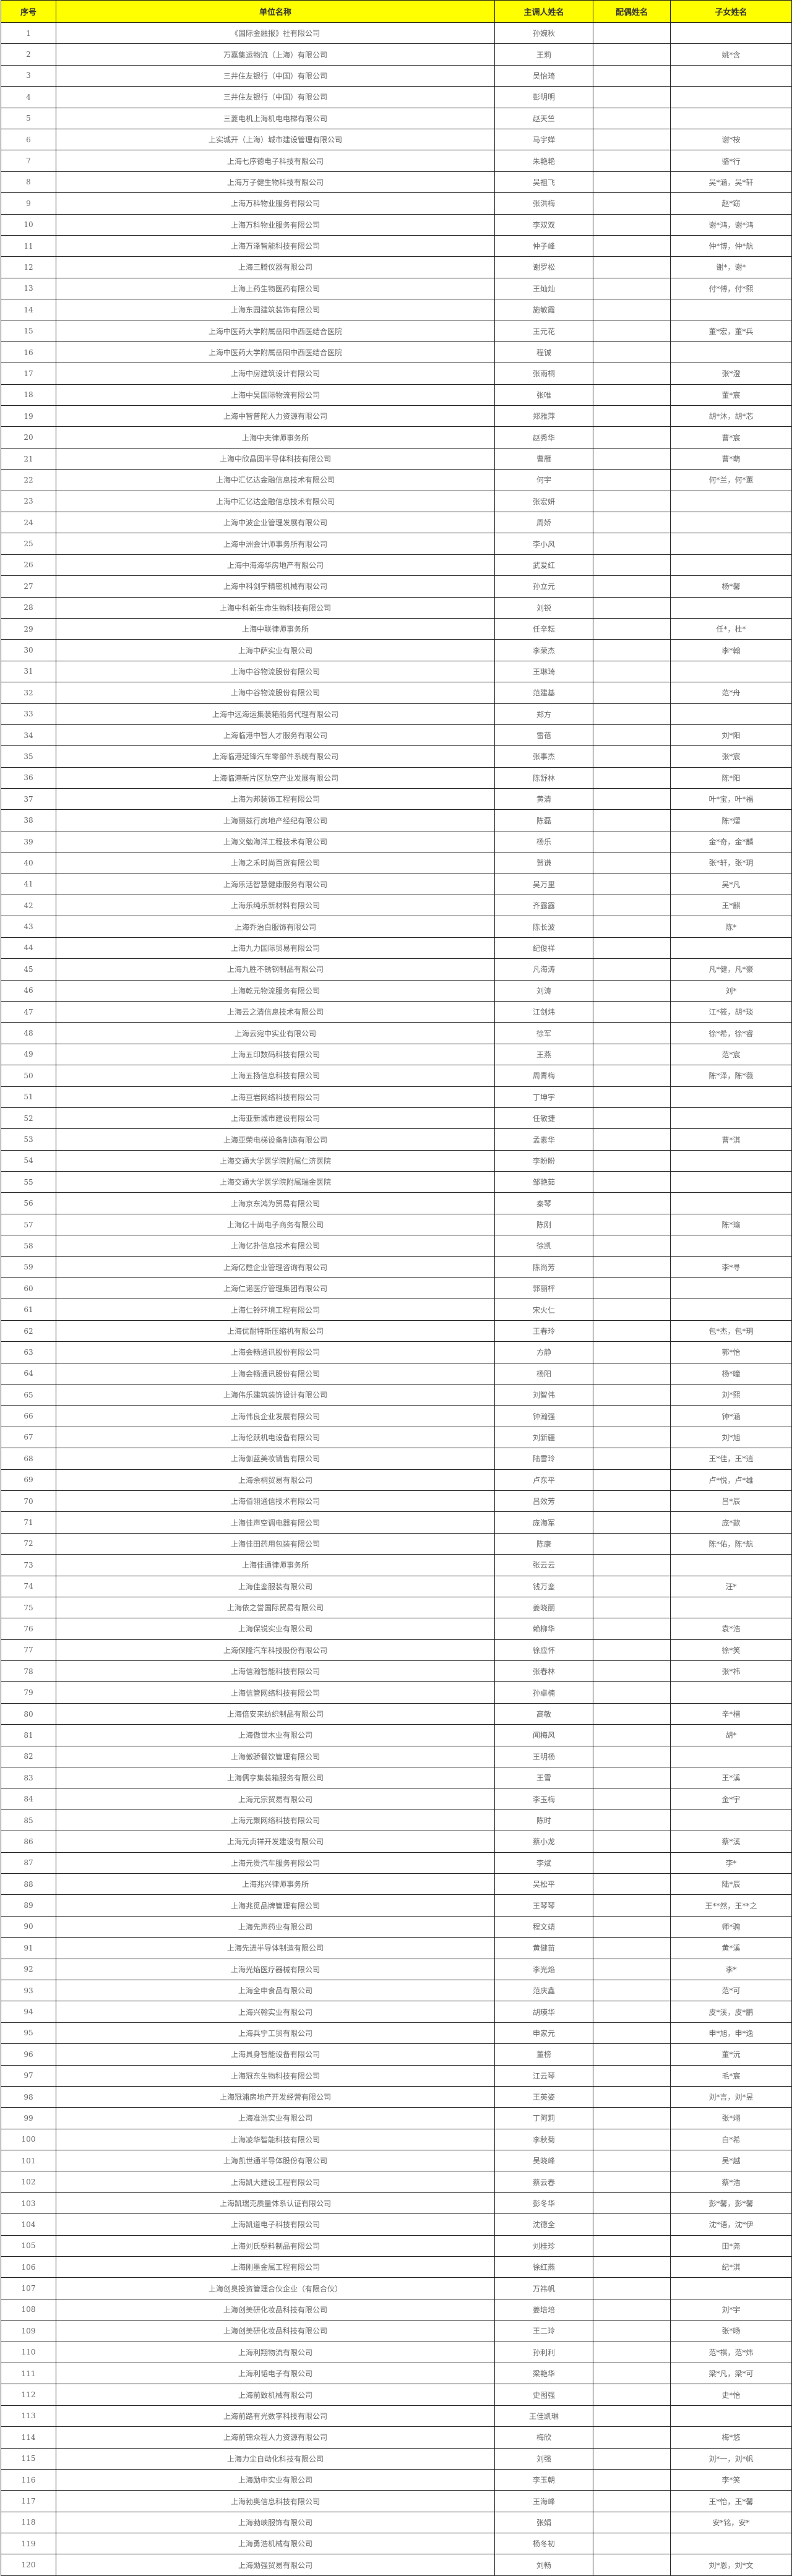  Describe the element at coordinates (29, 75) in the screenshot. I see `cell-no: 3` at that location.